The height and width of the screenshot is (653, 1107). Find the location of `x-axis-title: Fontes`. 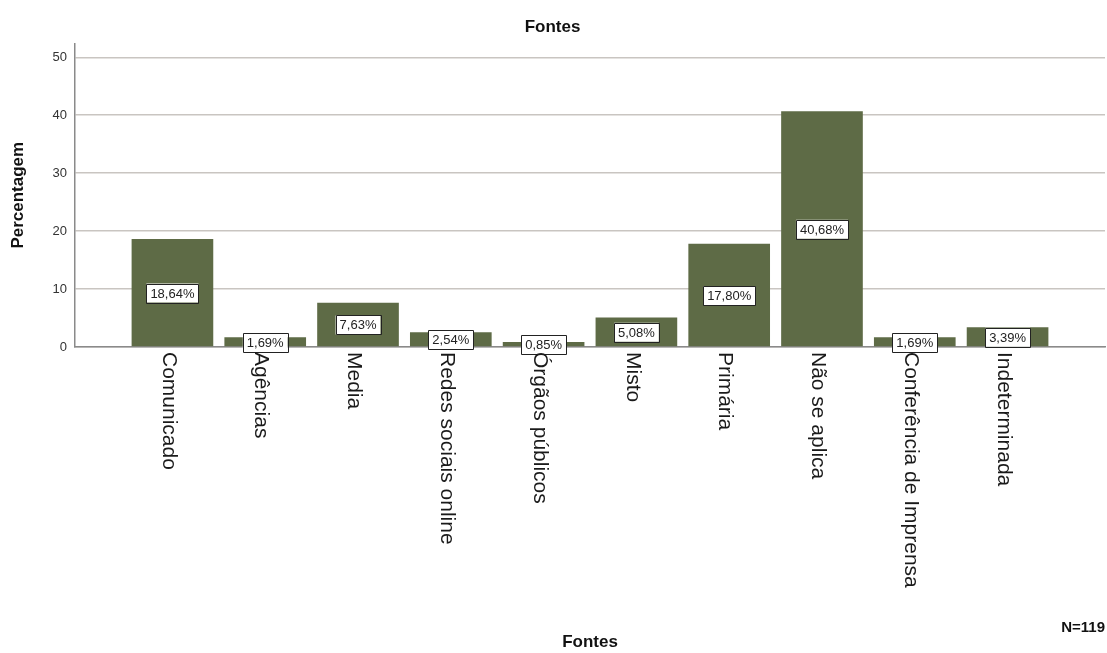

x-axis-title: Fontes is located at coordinates (590, 642).